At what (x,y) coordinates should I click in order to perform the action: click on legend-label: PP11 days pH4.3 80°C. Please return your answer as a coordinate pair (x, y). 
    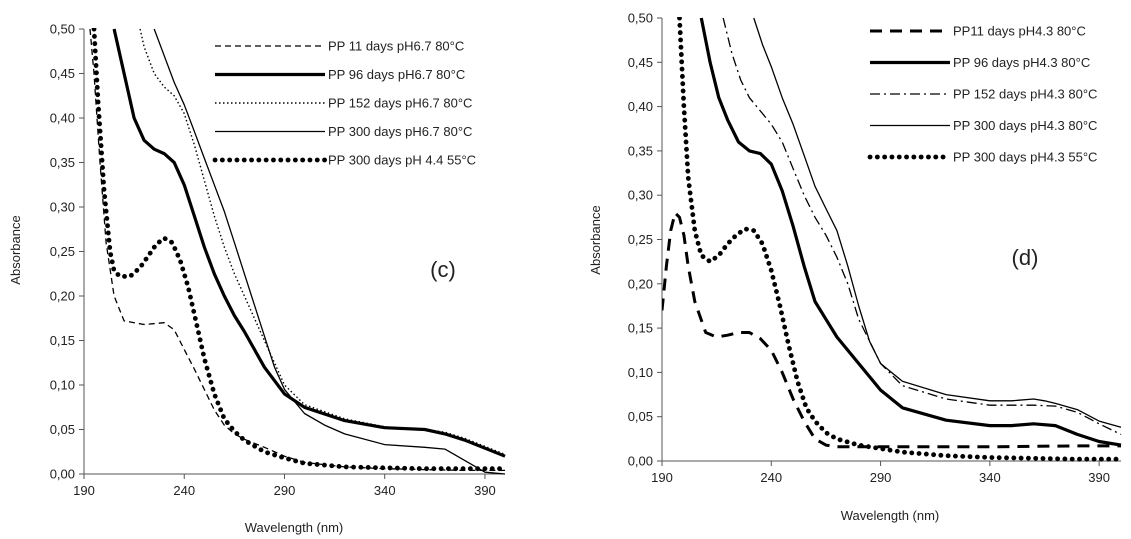
    Looking at the image, I should click on (1019, 31).